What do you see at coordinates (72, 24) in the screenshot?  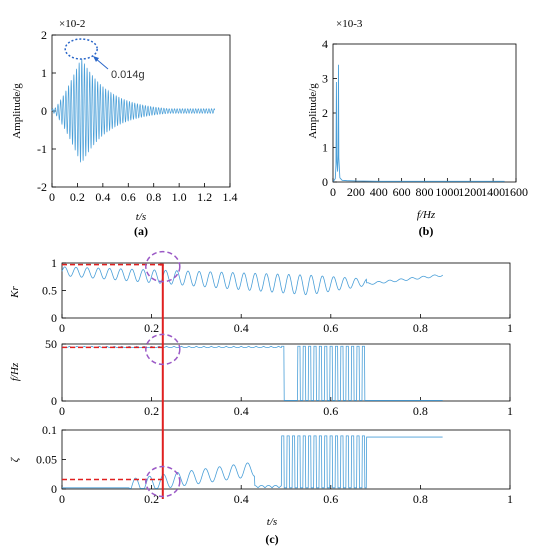 I see `panel-a-multiplier: ×10-2` at bounding box center [72, 24].